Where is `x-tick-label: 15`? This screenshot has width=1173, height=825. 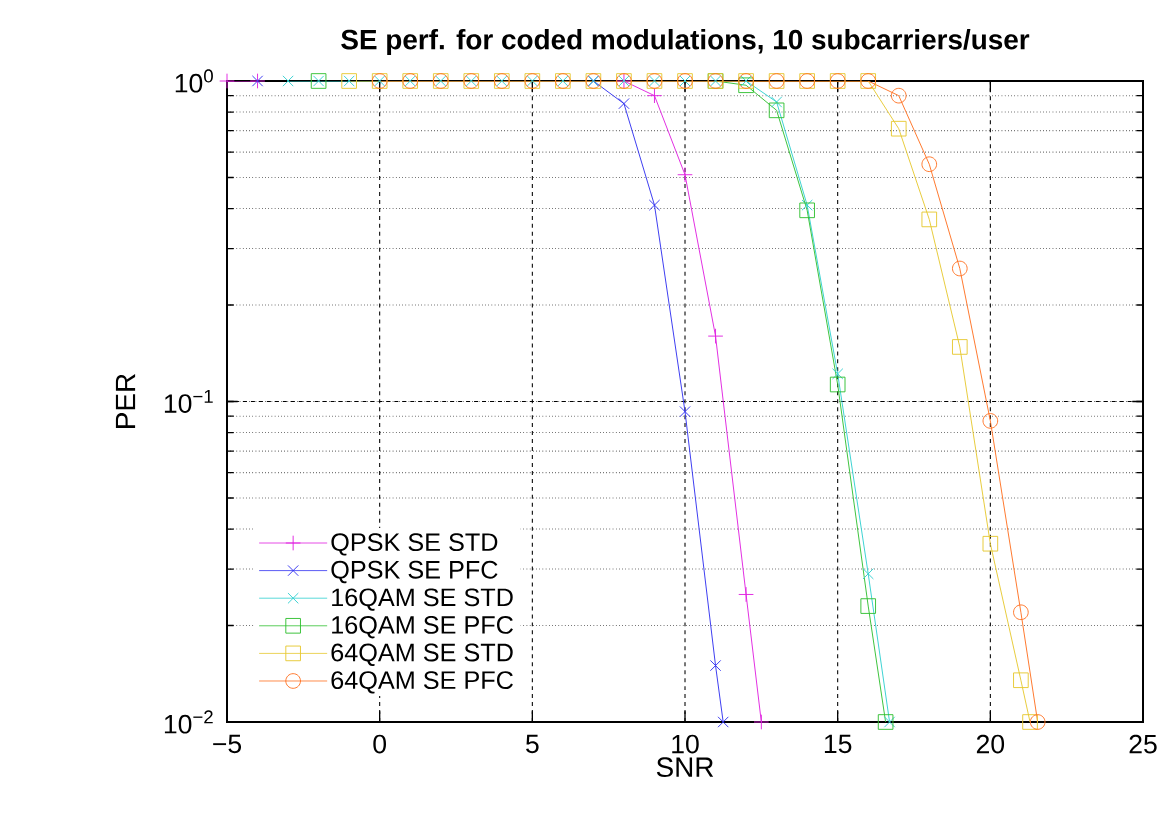
x-tick-label: 15 is located at coordinates (838, 744).